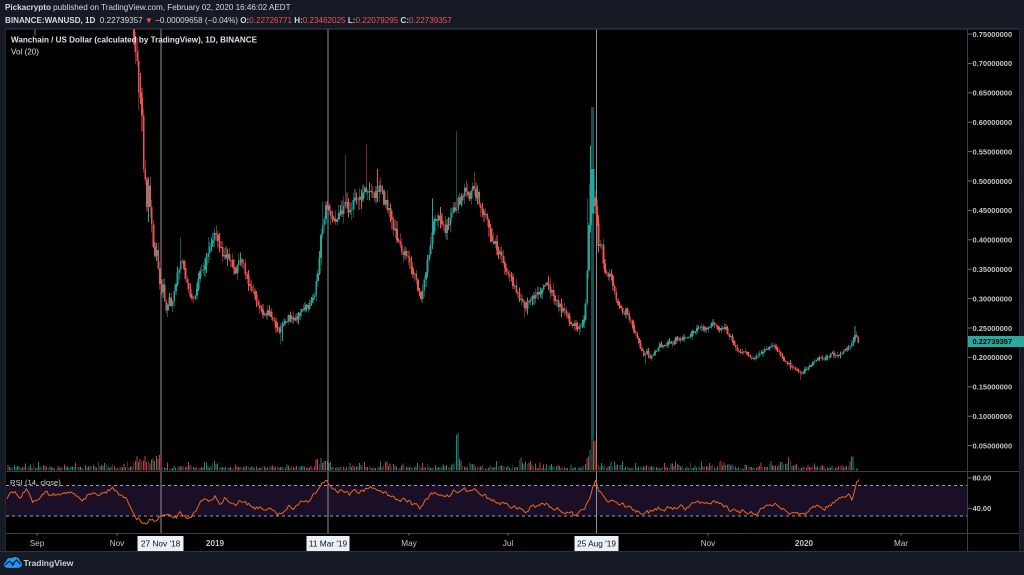 This screenshot has width=1024, height=575. Describe the element at coordinates (215, 543) in the screenshot. I see `svg-text: 2019` at that location.